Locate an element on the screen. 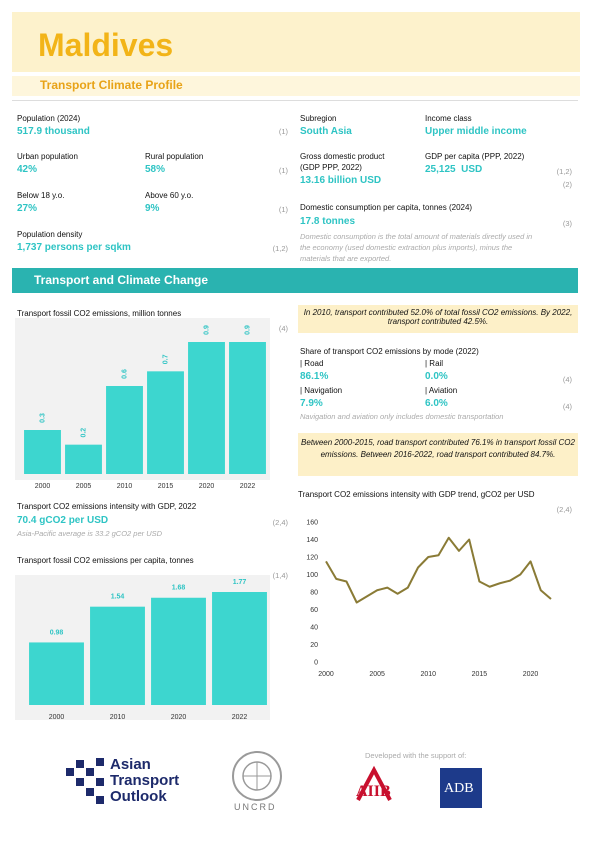 The image size is (596, 842). stat-label: Urban population is located at coordinates (47, 156).